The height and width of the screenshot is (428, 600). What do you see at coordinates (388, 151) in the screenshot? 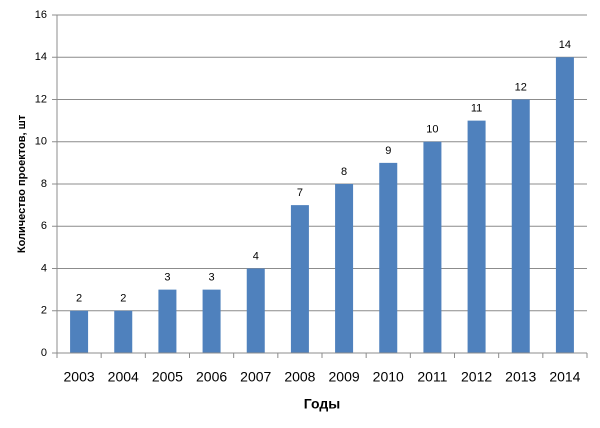
I see `value-label: 9` at bounding box center [388, 151].